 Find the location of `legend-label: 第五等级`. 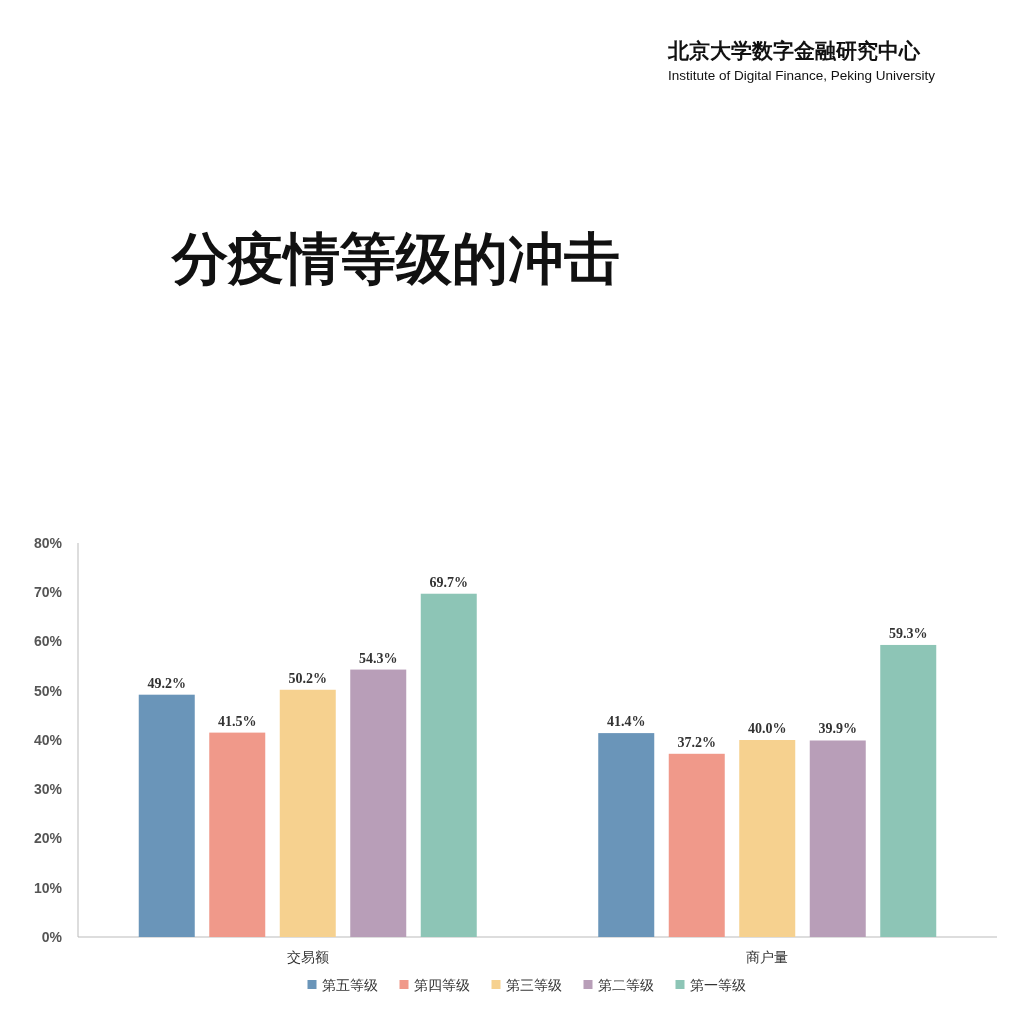

legend-label: 第五等级 is located at coordinates (349, 984).